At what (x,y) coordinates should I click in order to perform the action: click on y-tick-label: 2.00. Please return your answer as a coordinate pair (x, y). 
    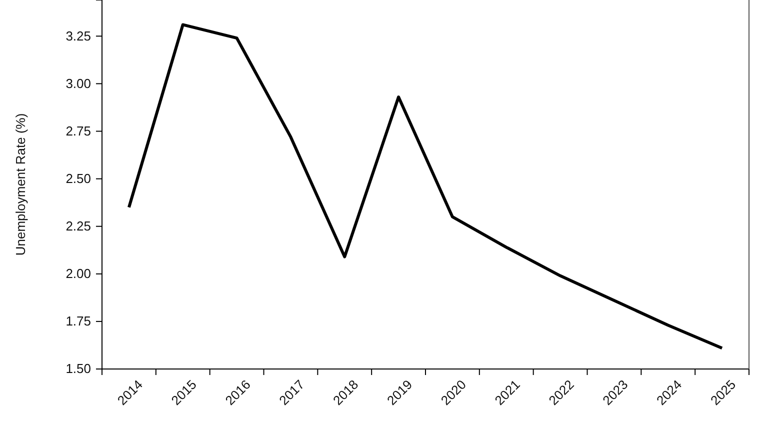
    Looking at the image, I should click on (78, 274).